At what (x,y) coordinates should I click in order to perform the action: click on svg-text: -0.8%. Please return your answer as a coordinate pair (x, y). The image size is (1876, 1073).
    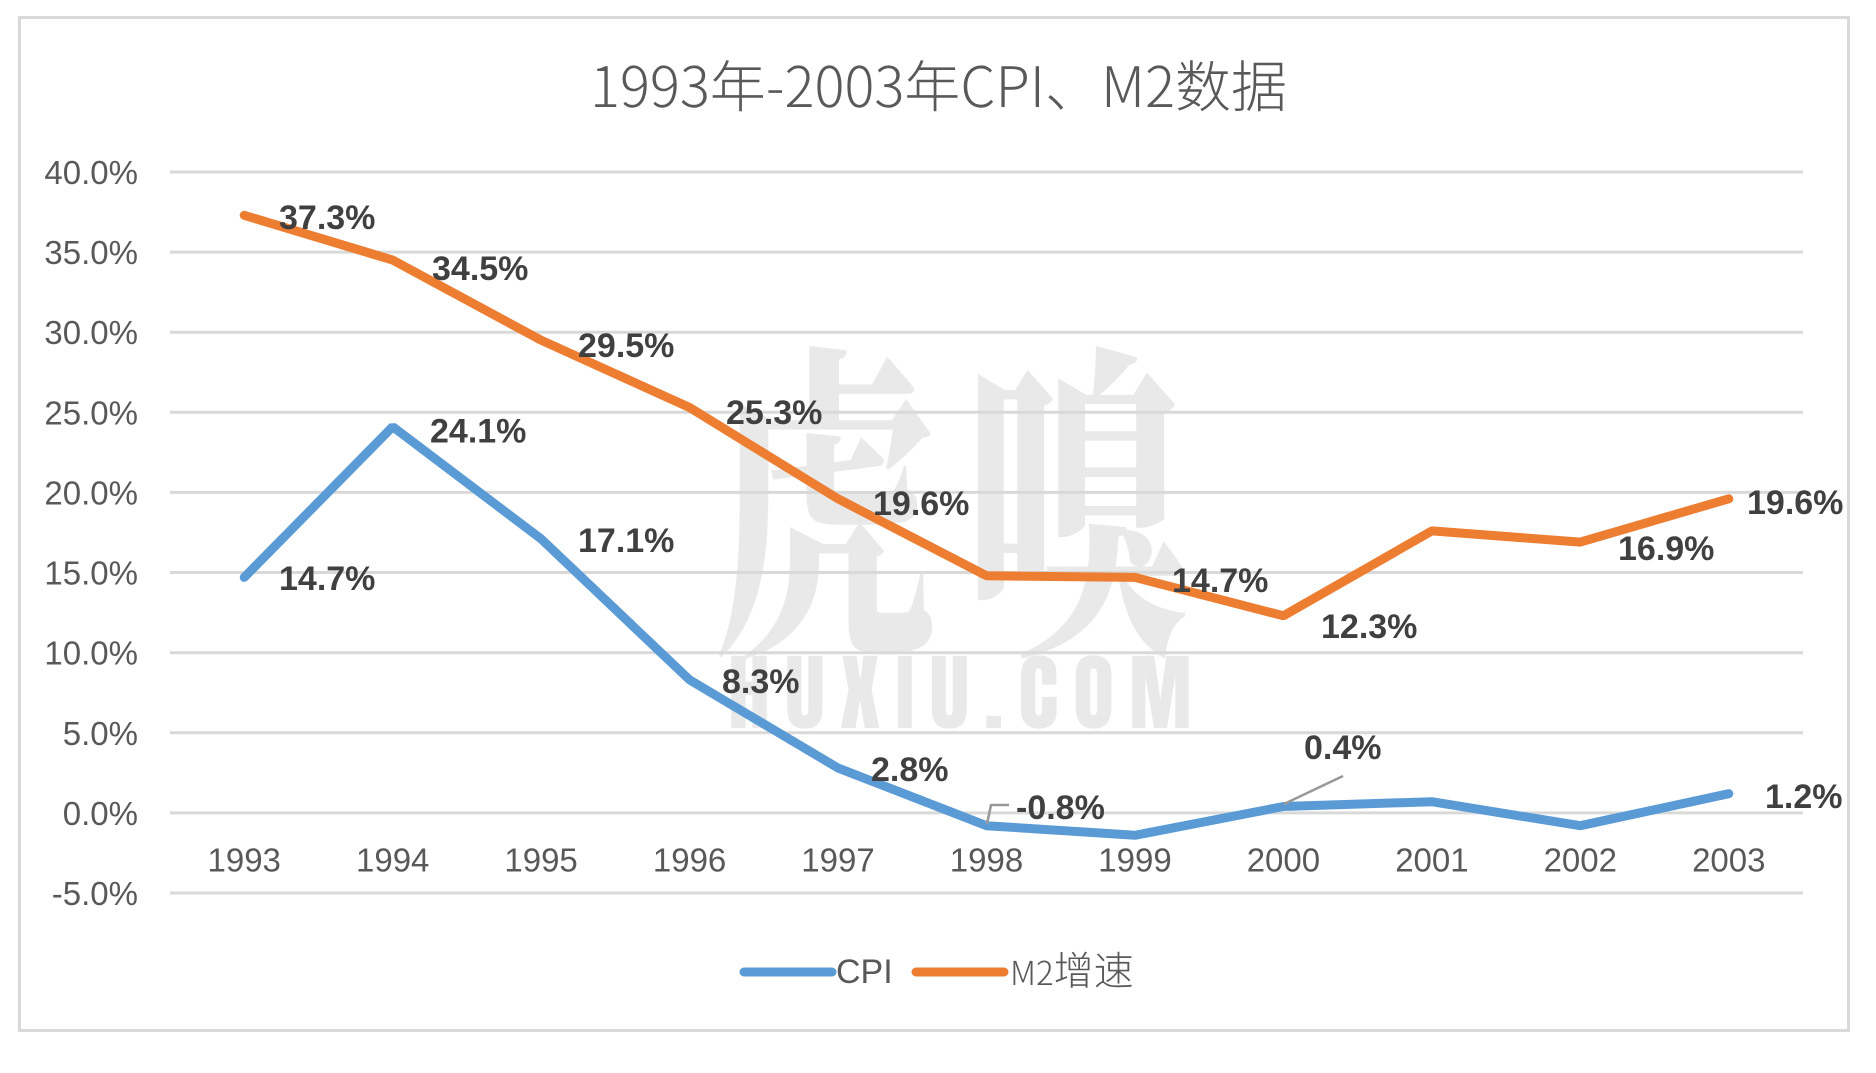
    Looking at the image, I should click on (1060, 808).